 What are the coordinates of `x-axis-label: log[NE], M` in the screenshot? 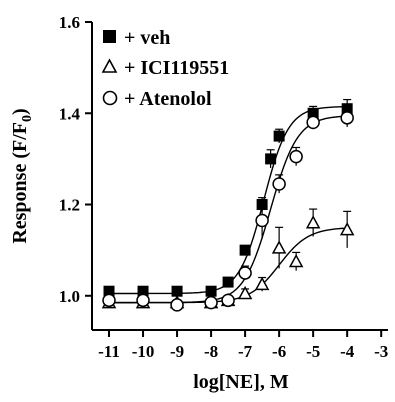 It's located at (241, 382).